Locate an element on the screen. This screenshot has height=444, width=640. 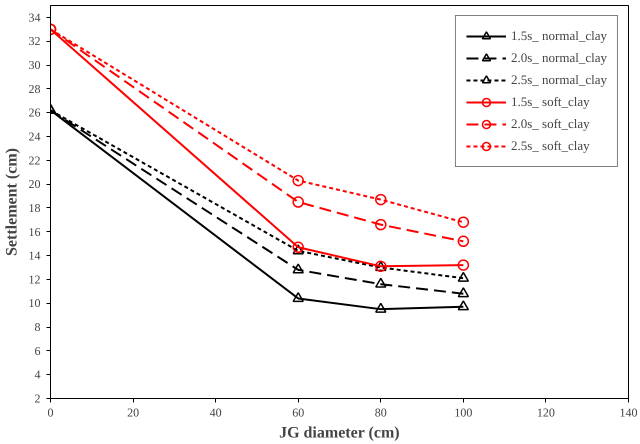
y-tick-label: 14 is located at coordinates (34, 255).